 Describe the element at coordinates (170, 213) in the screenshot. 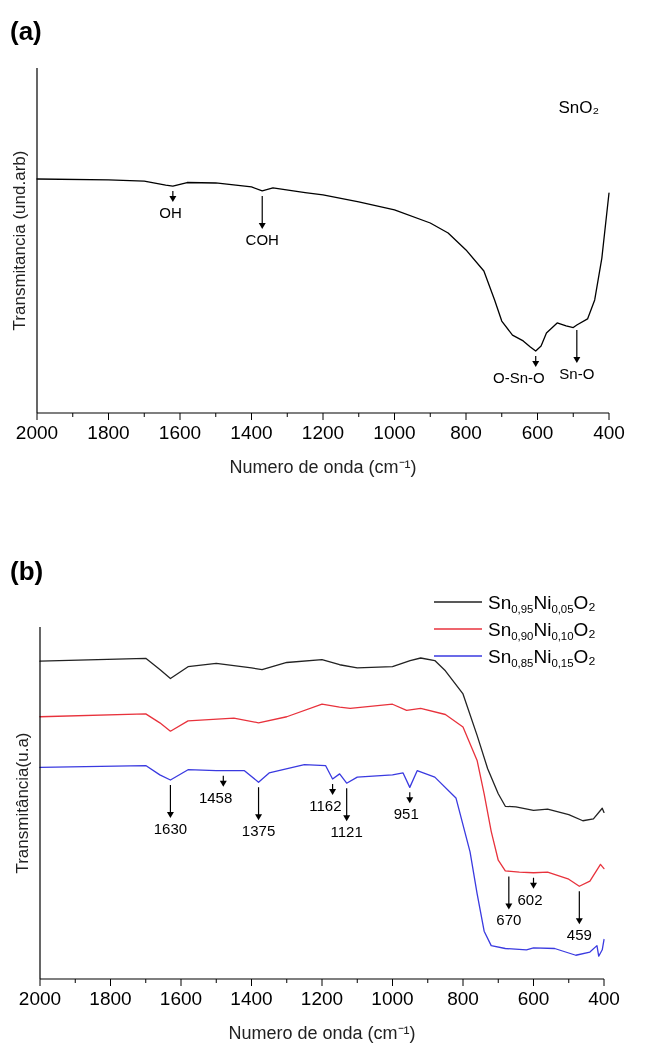

I see `annotation: OH` at that location.